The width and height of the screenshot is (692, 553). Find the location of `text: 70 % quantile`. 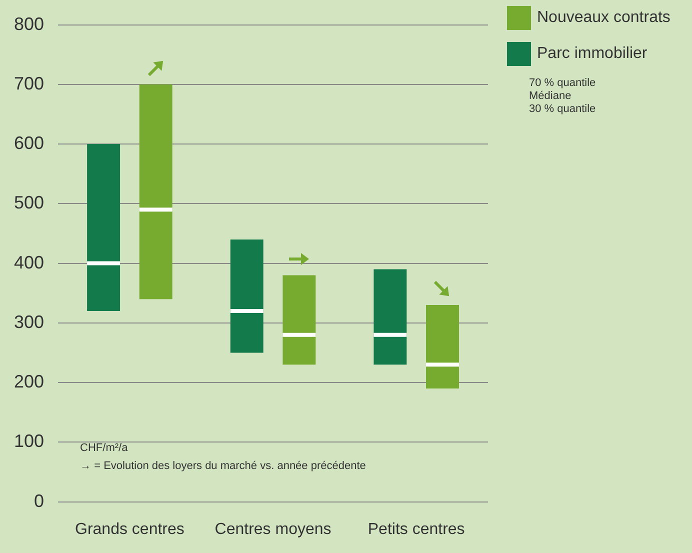

text: 70 % quantile is located at coordinates (563, 83).